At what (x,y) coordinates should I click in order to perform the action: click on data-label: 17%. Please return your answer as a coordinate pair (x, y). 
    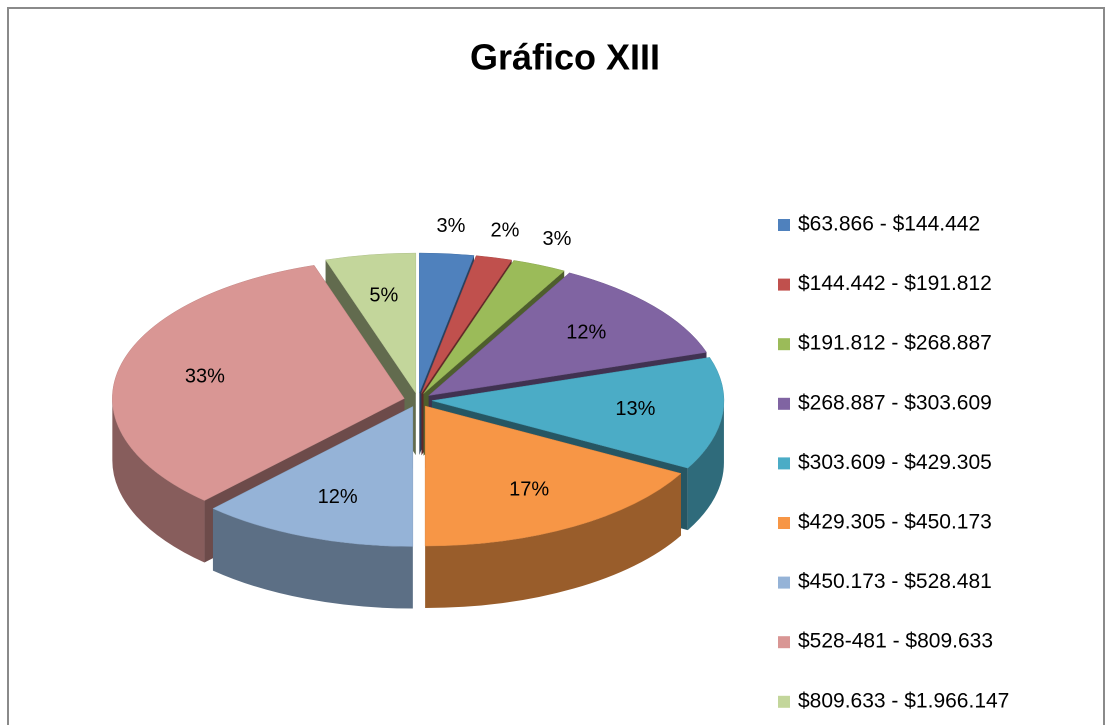
    Looking at the image, I should click on (529, 490).